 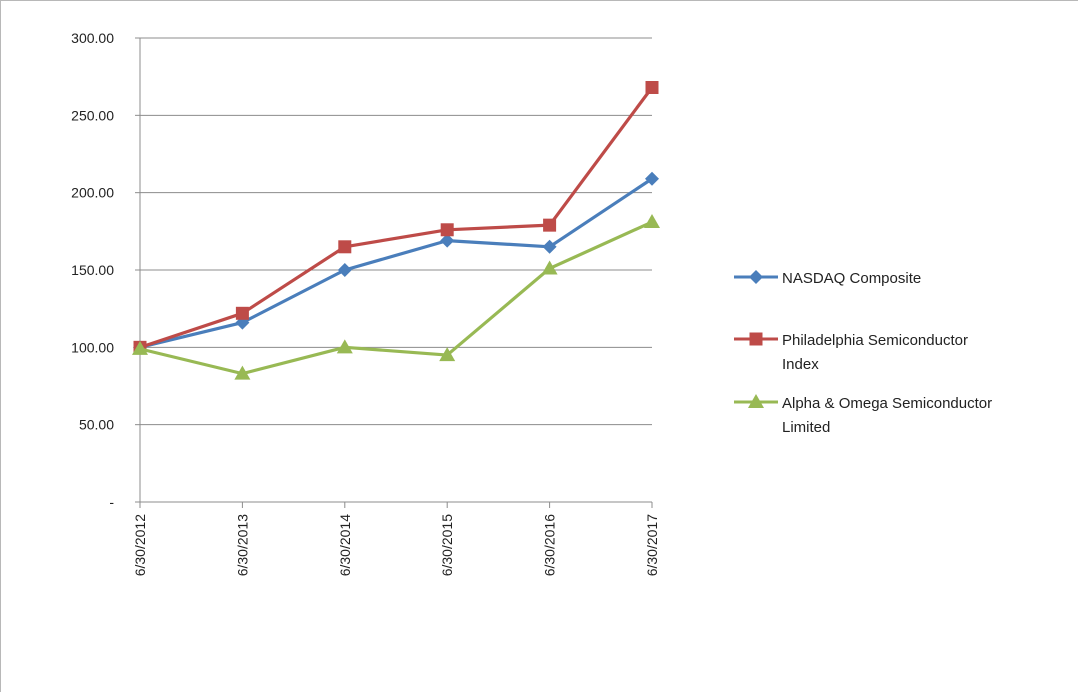 I want to click on x-tick-label: 6/30/2013, so click(x=242, y=545).